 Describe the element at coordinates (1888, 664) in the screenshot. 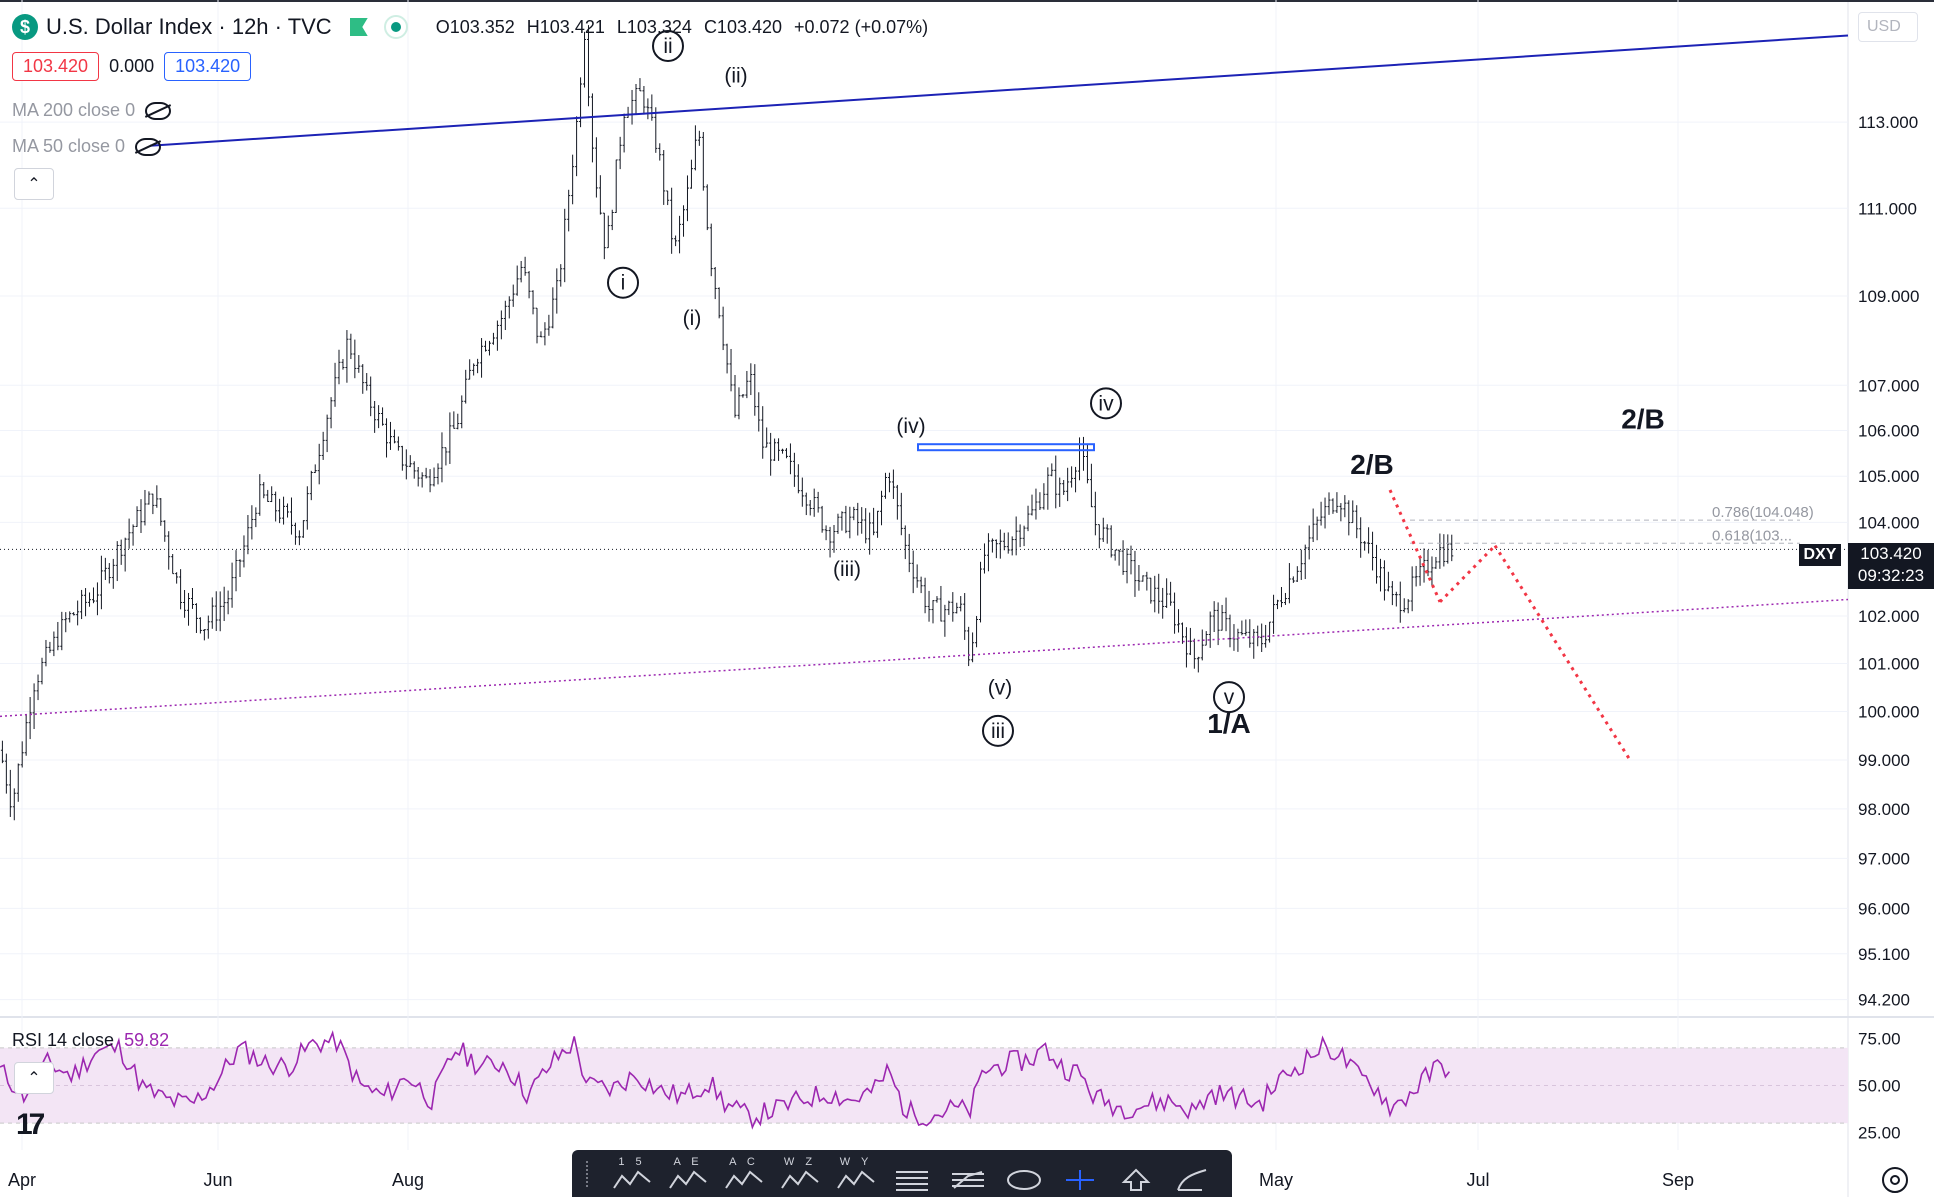

I see `price-tick-label: 101.000` at that location.